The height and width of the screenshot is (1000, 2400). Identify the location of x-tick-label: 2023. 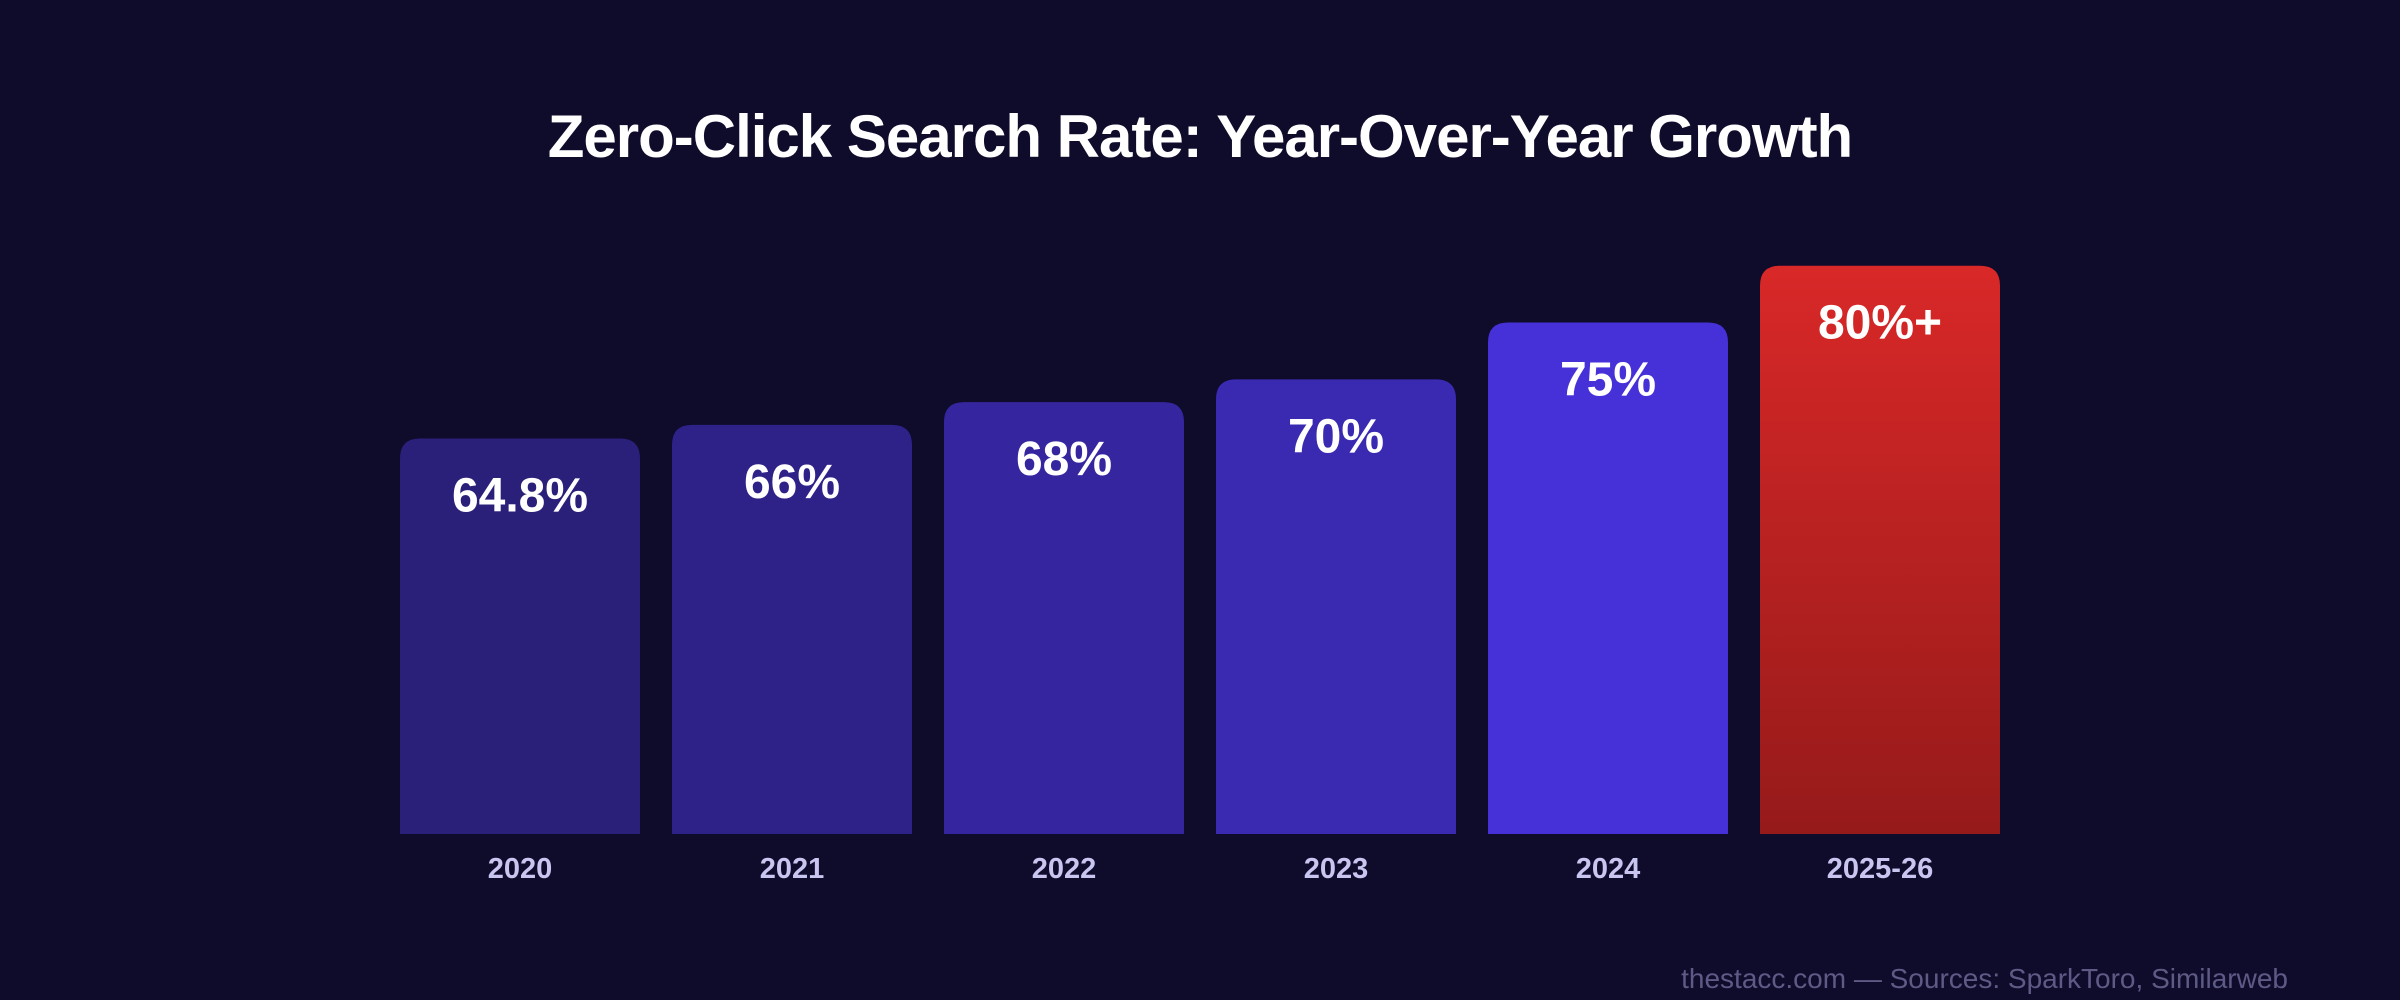
(1336, 869).